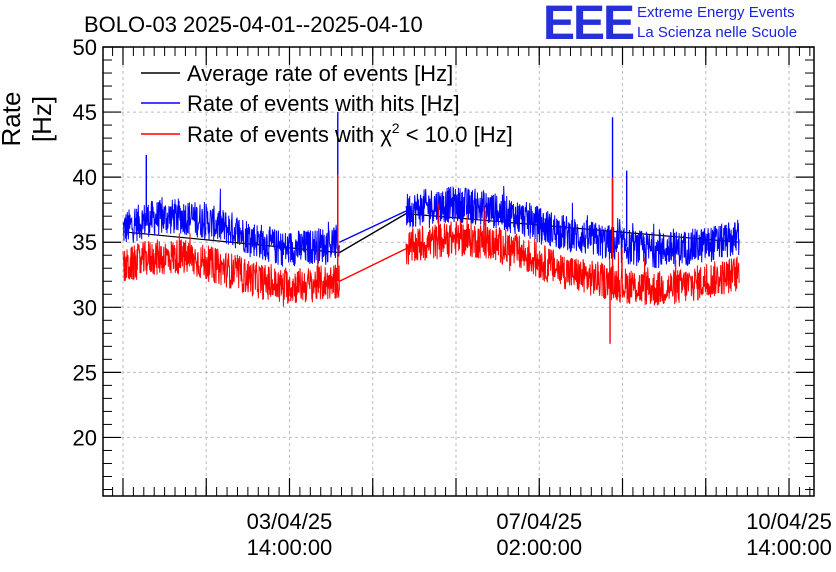  Describe the element at coordinates (289, 521) in the screenshot. I see `x-tick-date: 03/04/25` at that location.